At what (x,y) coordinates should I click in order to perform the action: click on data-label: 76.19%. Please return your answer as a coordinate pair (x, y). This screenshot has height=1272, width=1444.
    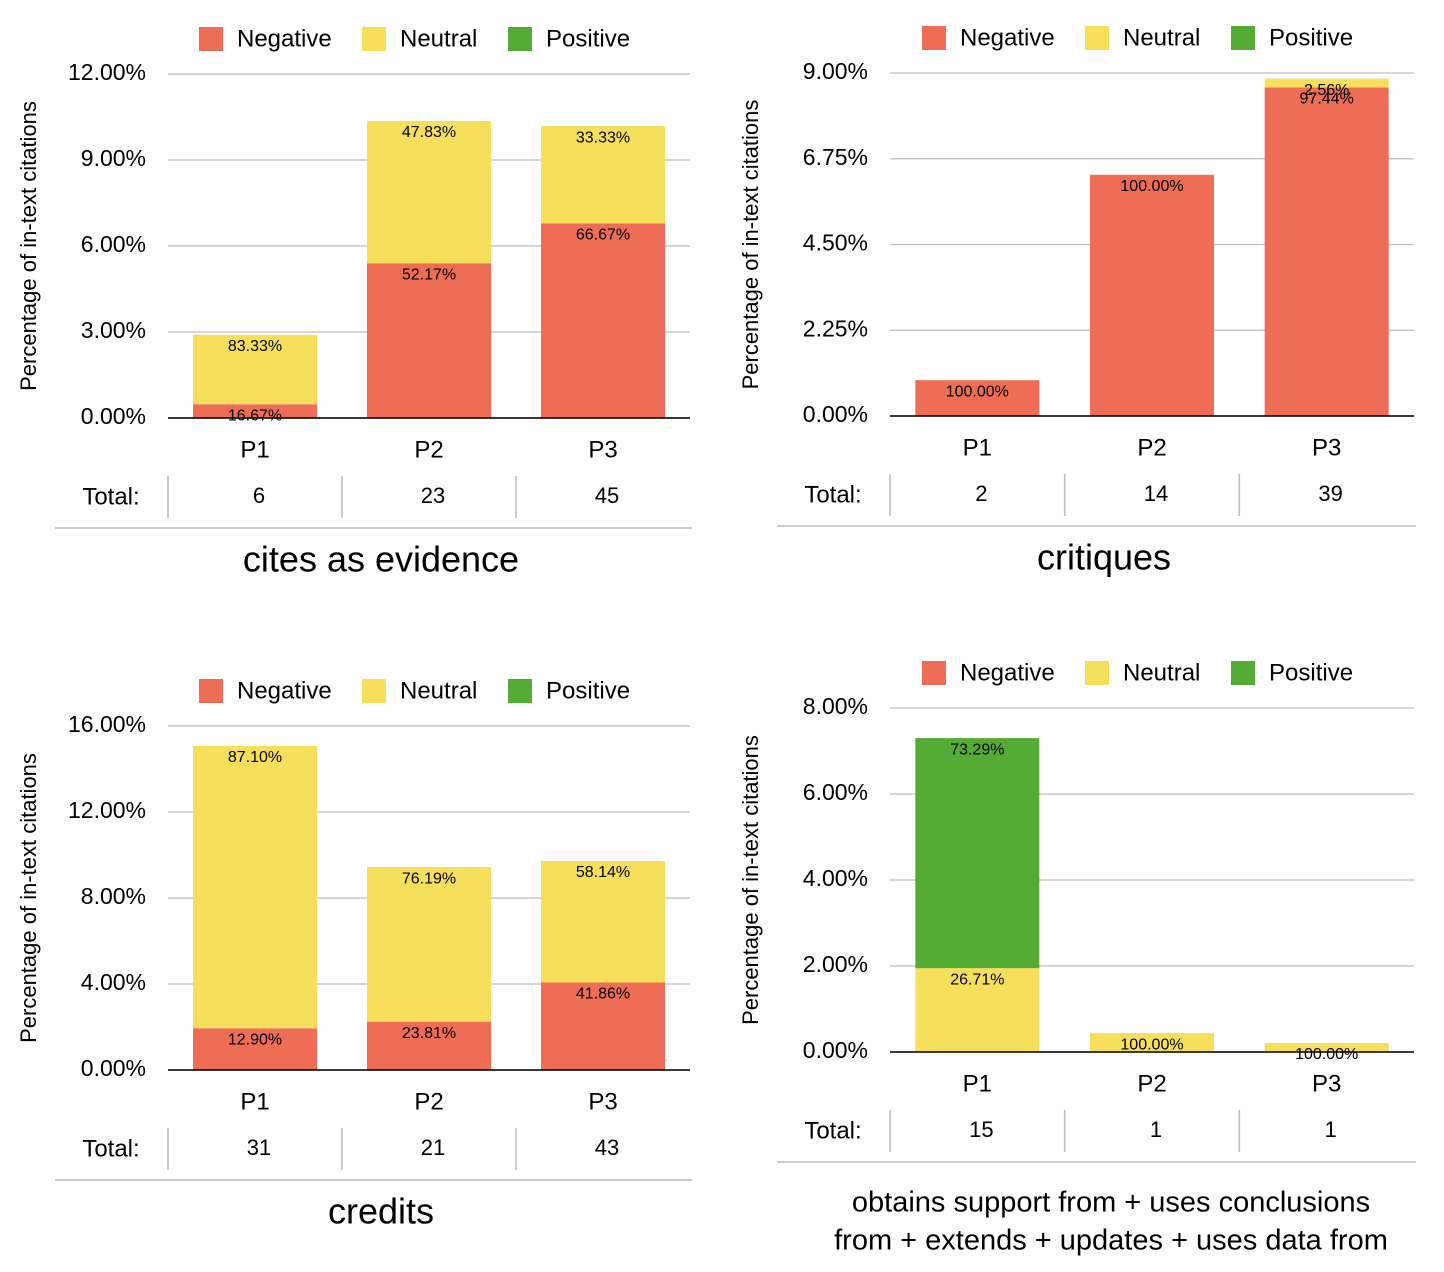
    Looking at the image, I should click on (429, 878).